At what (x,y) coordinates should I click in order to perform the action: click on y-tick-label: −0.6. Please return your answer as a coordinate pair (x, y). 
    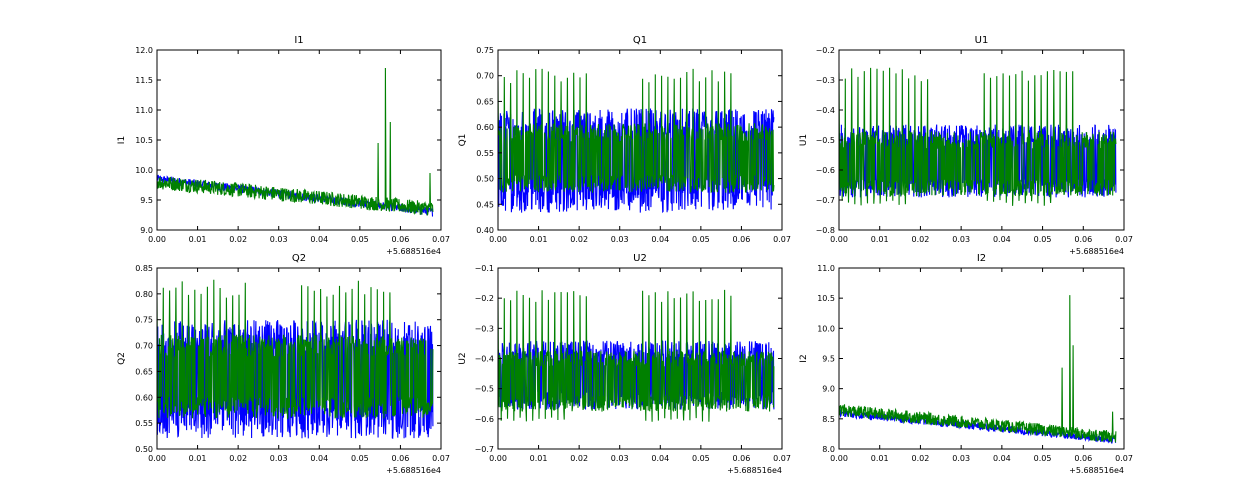
    Looking at the image, I should click on (484, 419).